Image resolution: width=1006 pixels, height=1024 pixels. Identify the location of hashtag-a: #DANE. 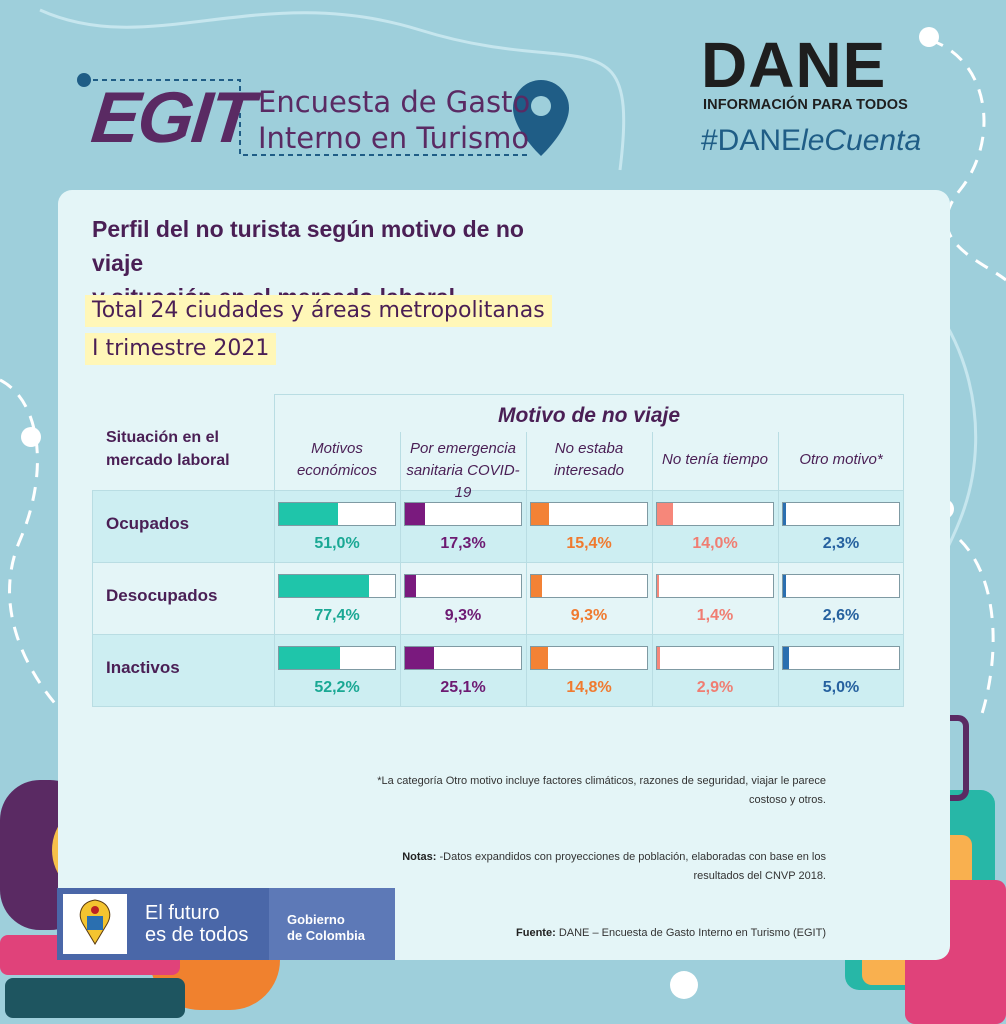
(751, 140).